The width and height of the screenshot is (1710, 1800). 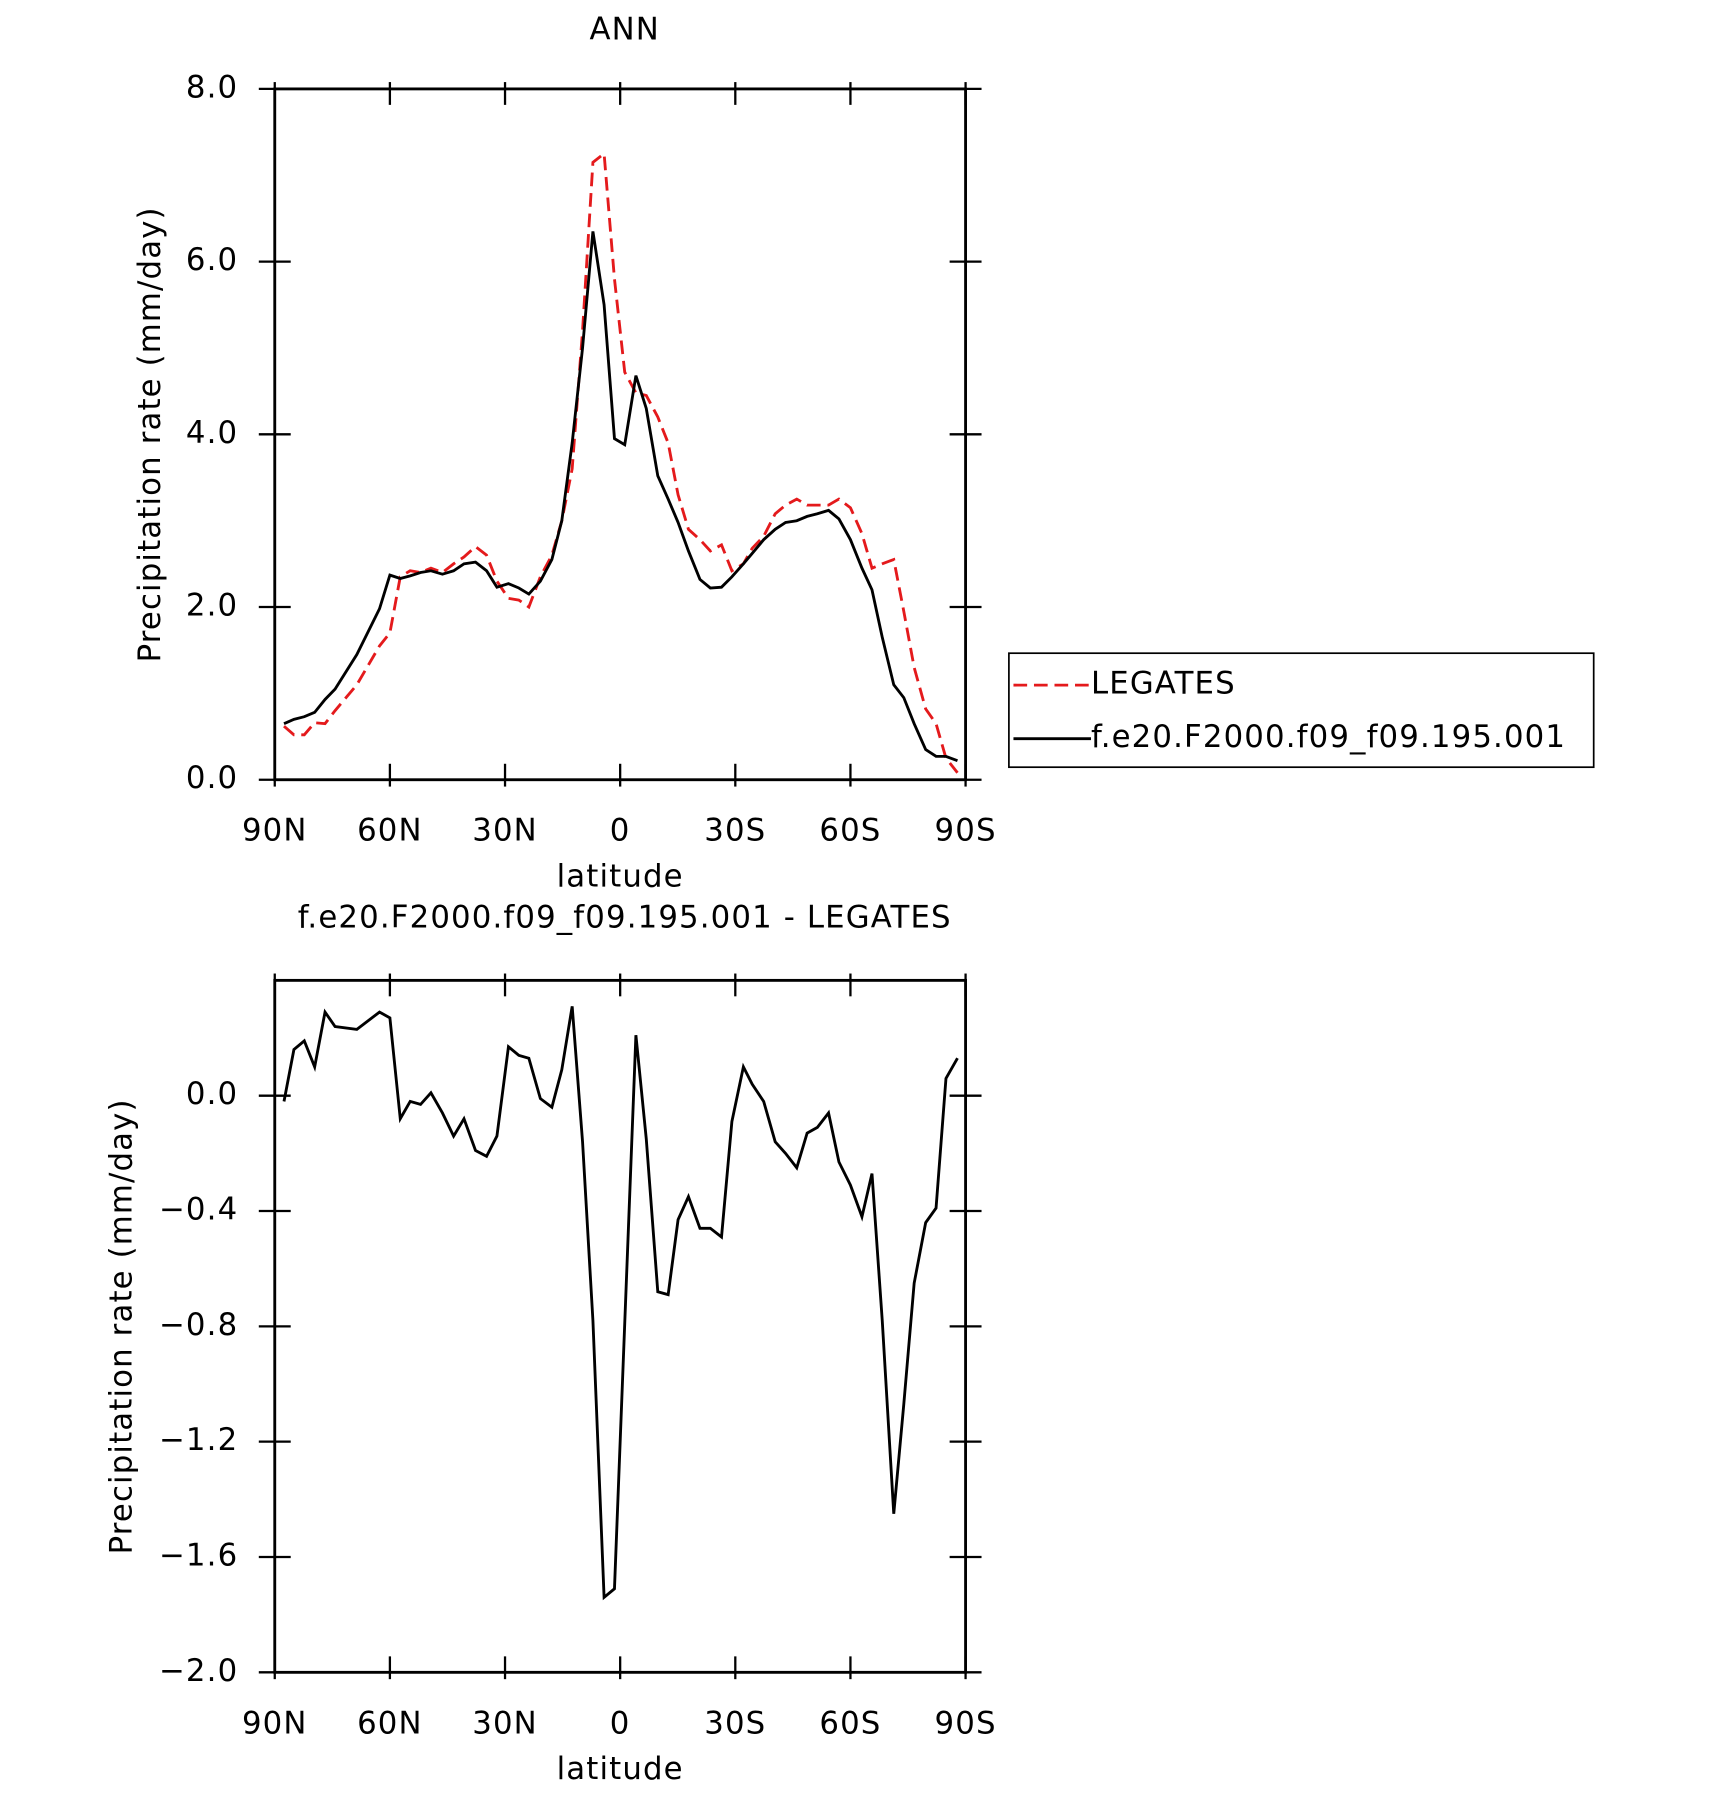 I want to click on legend-box, so click(x=1301, y=710).